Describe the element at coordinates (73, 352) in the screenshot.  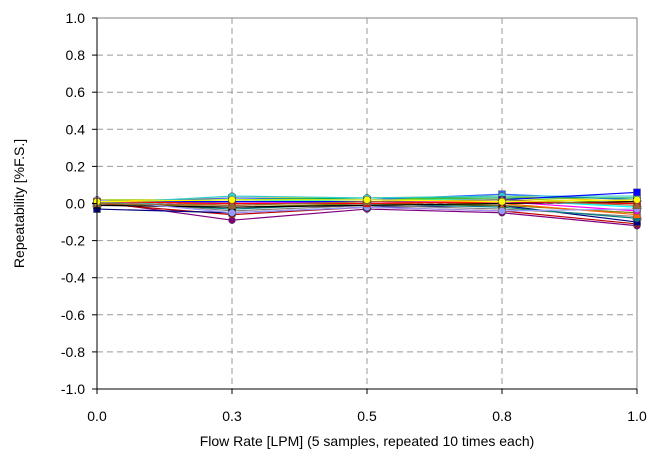
I see `y-tick-label: -0.8` at that location.